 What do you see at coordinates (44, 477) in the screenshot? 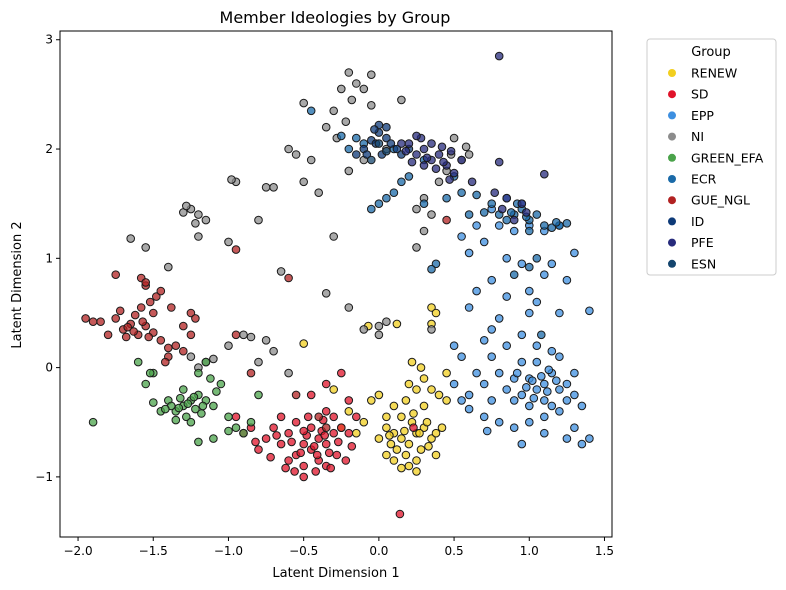
I see `y-tick-label: −1` at bounding box center [44, 477].